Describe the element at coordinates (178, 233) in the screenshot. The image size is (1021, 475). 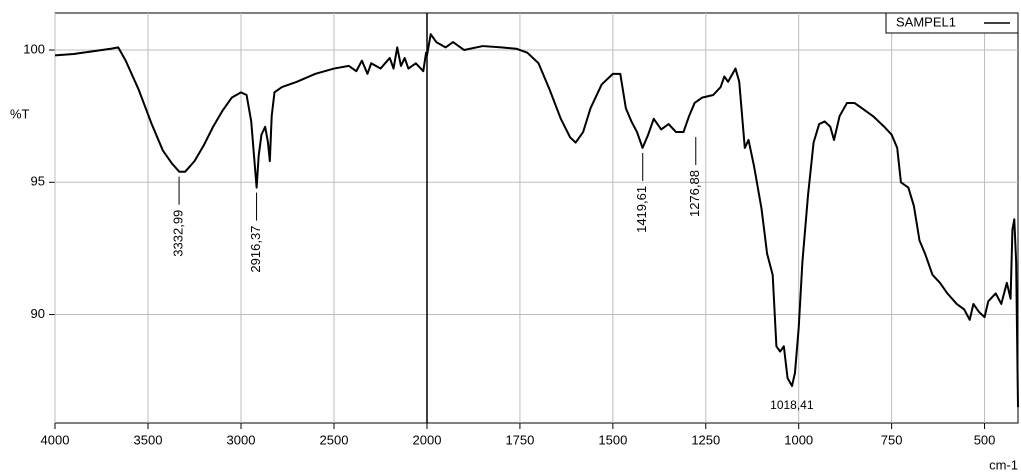
I see `peak-label: 3332,99` at that location.